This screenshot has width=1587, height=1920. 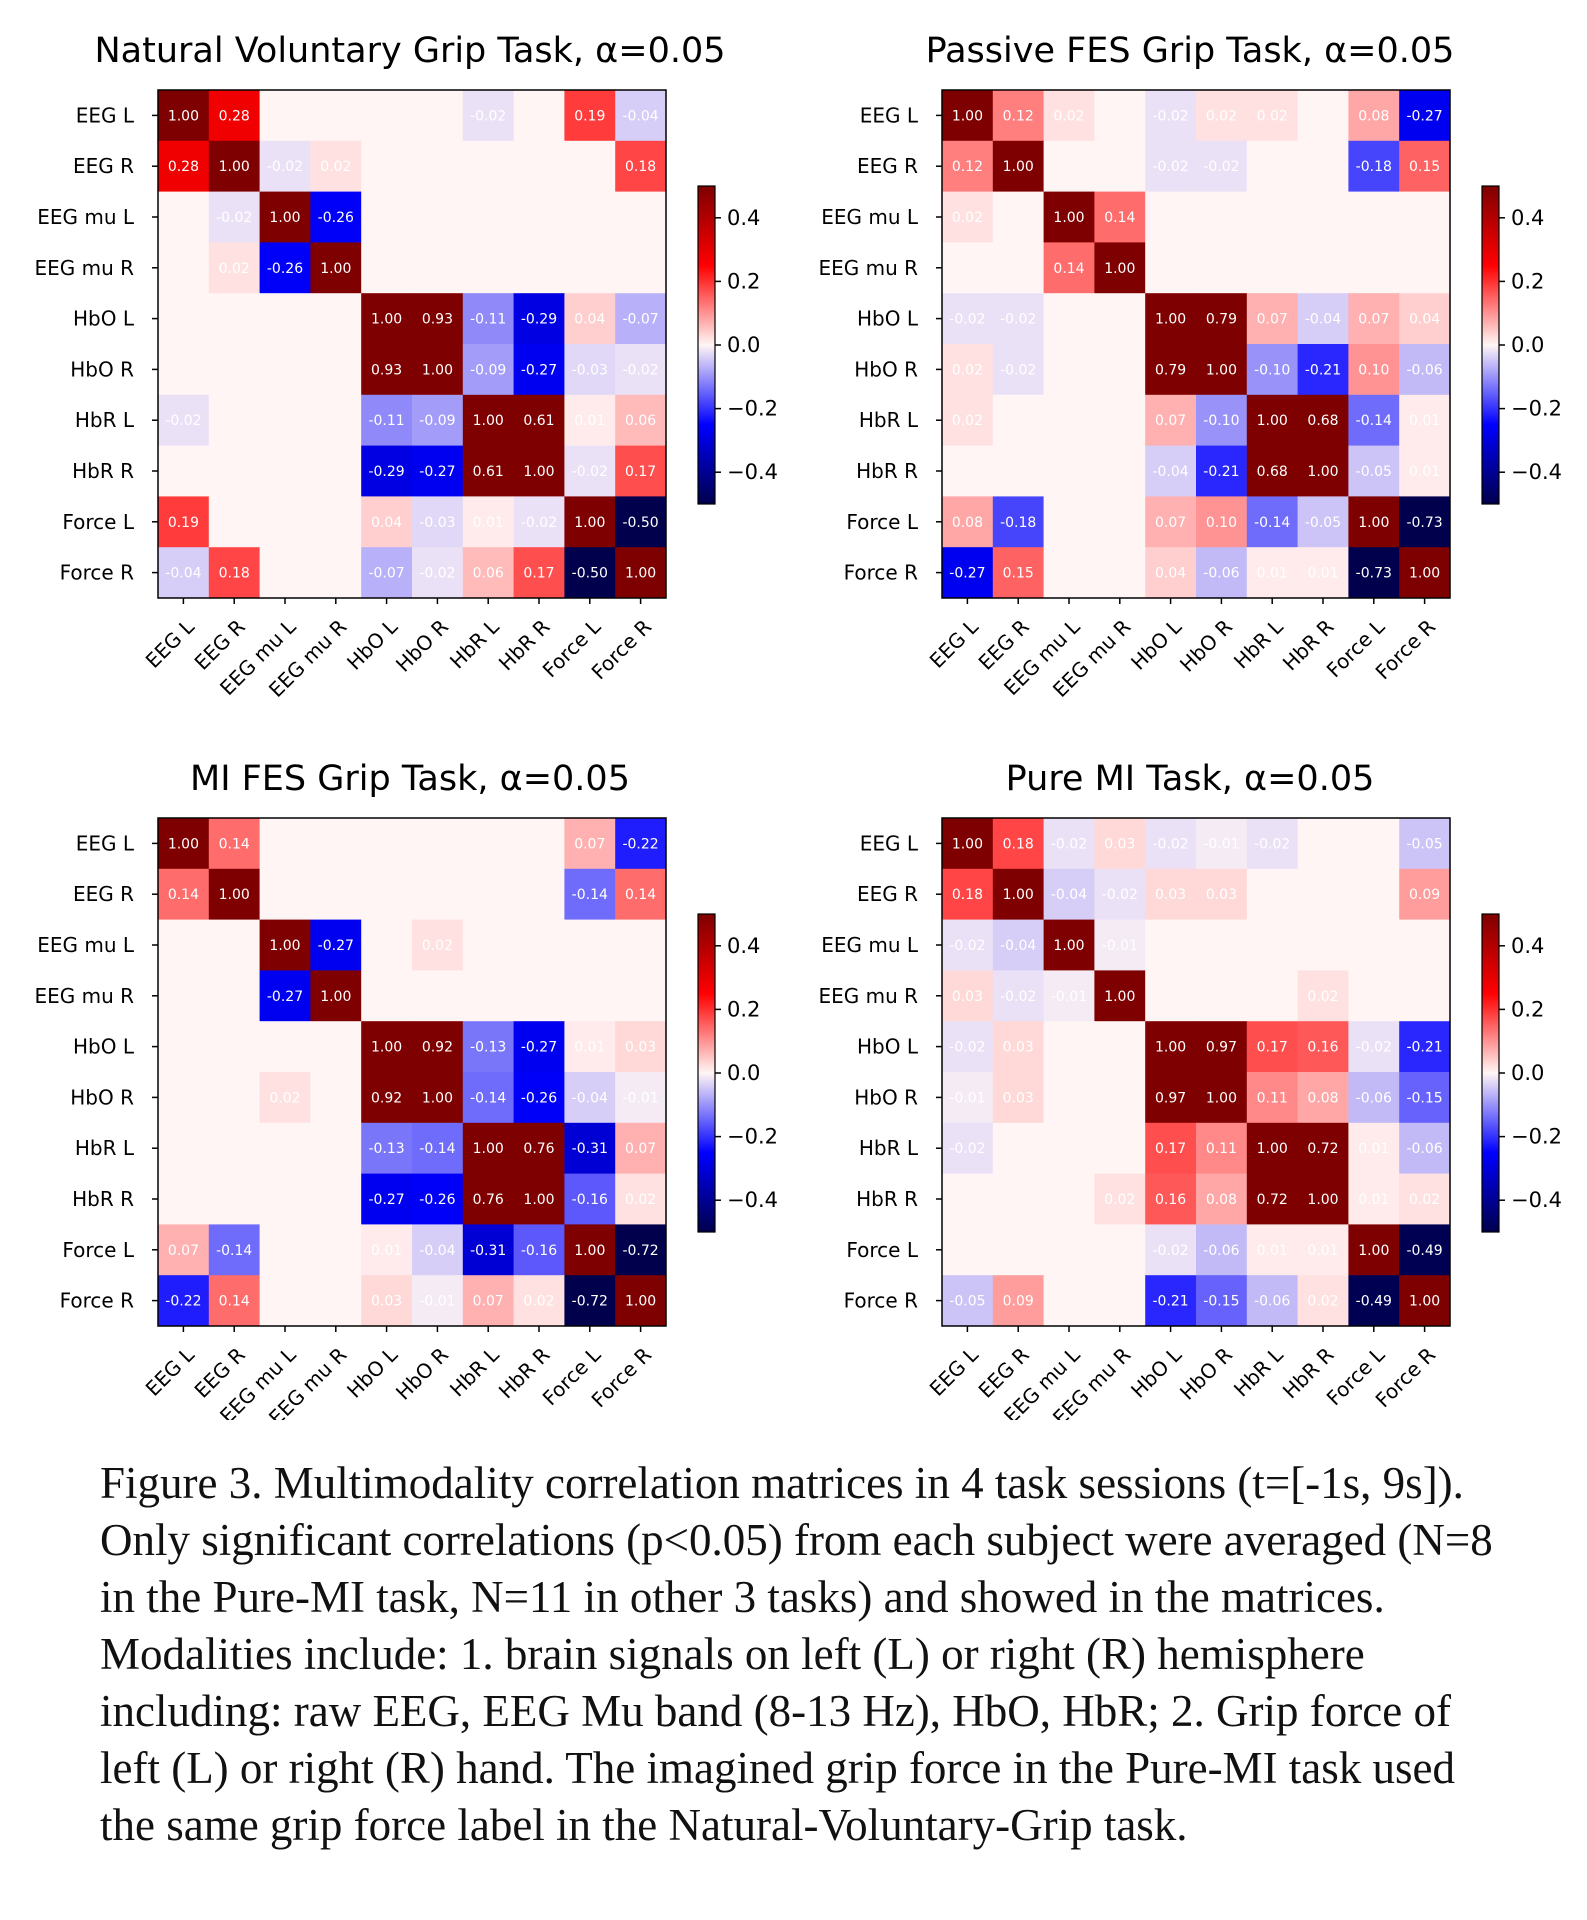 I want to click on colorbar-tick-label: −0.2, so click(x=1536, y=1137).